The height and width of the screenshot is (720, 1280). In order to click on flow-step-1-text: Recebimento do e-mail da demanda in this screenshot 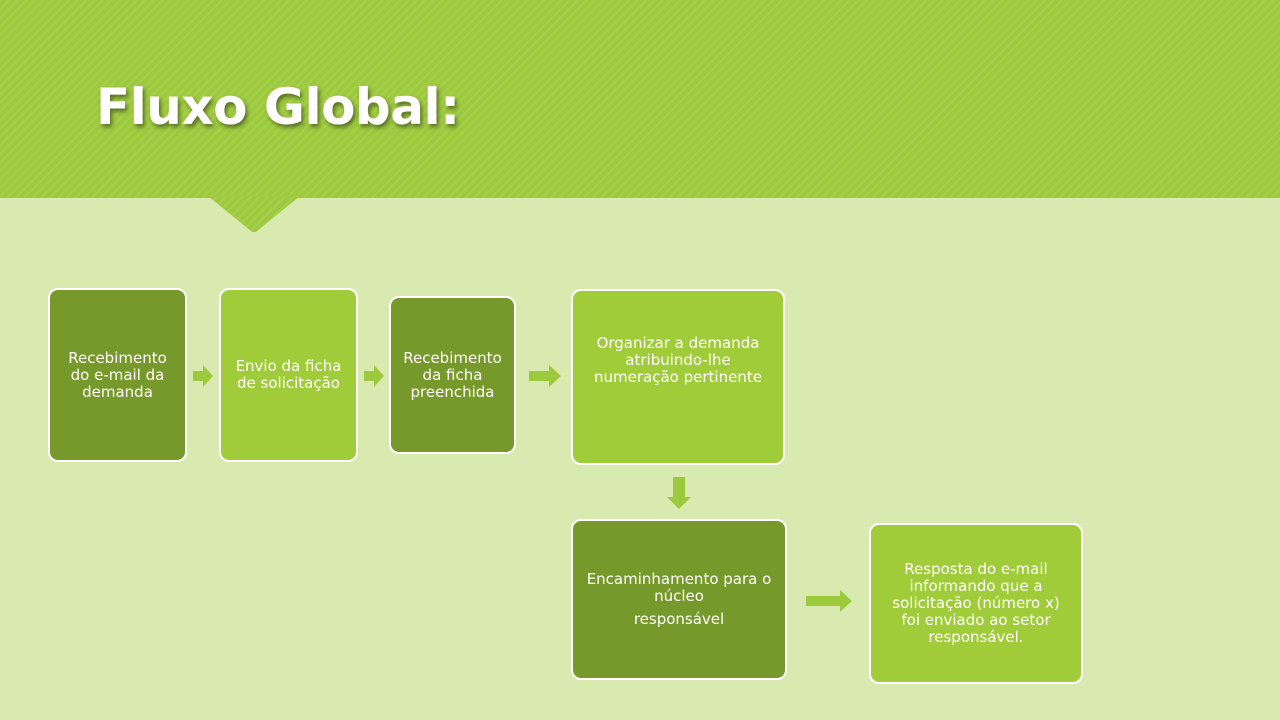, I will do `click(117, 374)`.